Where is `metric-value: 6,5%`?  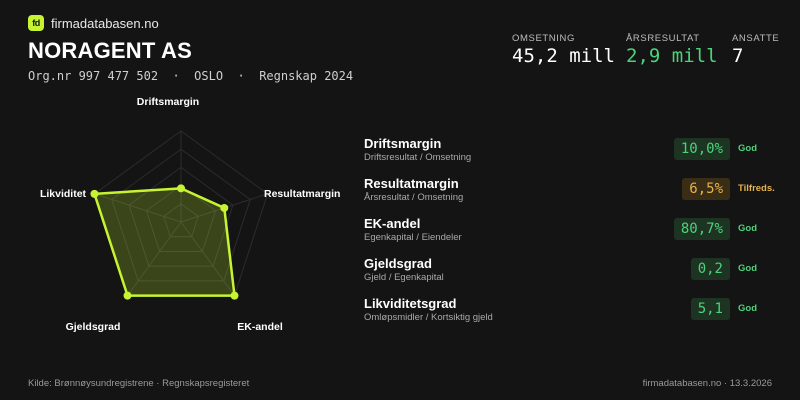 metric-value: 6,5% is located at coordinates (706, 189).